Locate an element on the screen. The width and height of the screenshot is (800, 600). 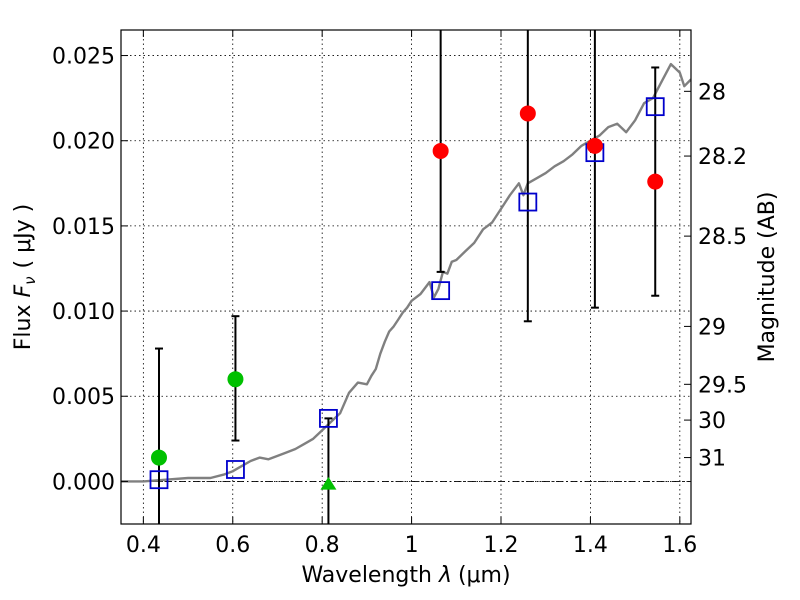
x-axis-label-symbol: λ is located at coordinates (445, 575).